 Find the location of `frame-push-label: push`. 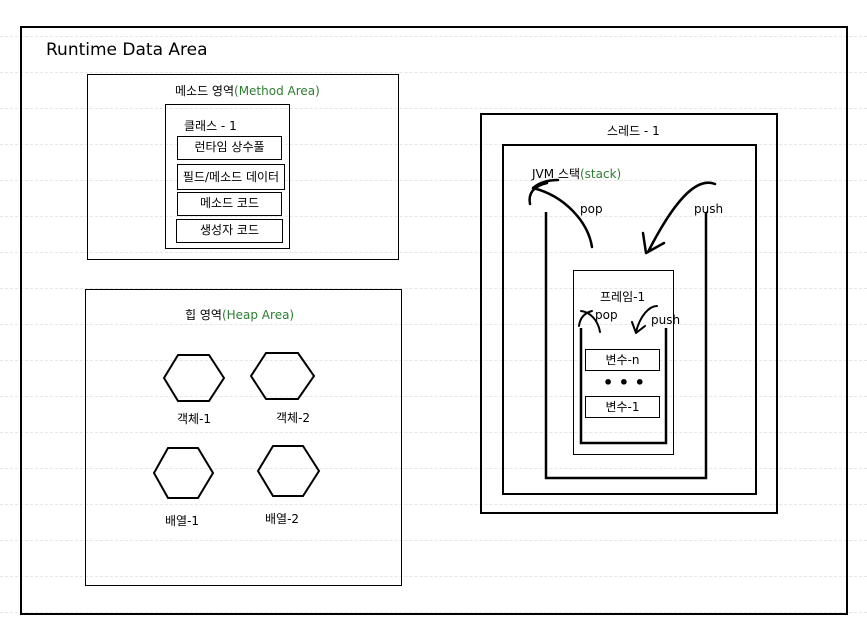

frame-push-label: push is located at coordinates (666, 320).